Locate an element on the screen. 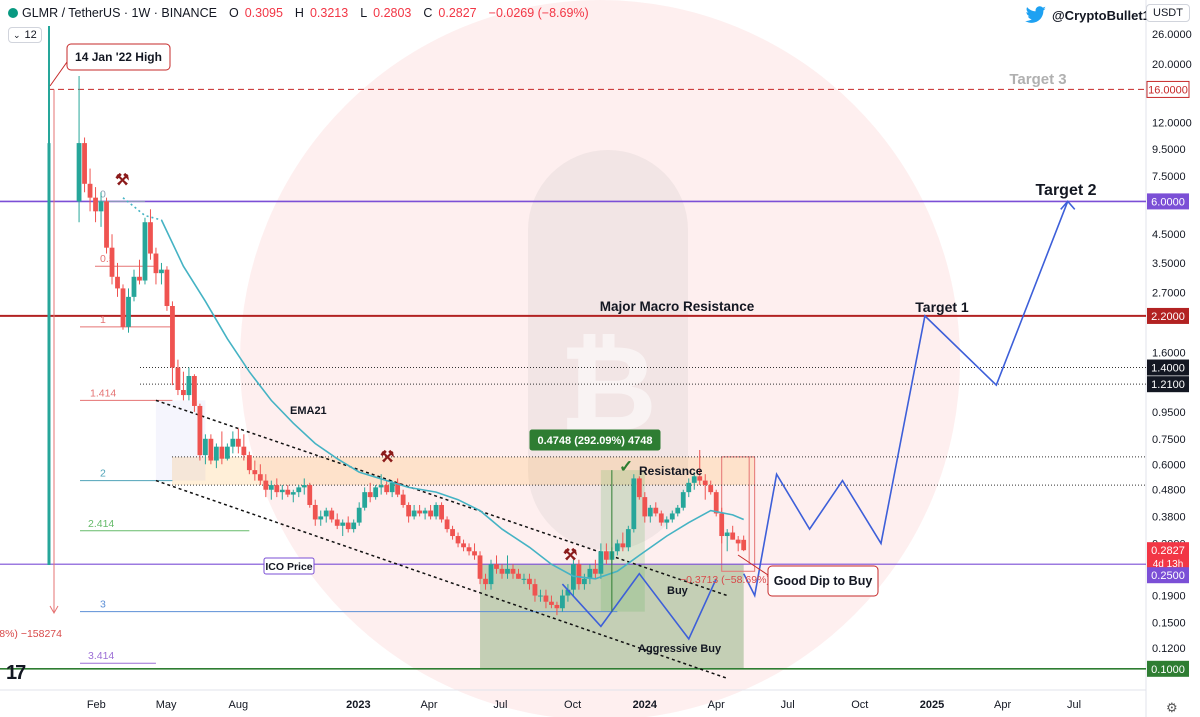 Image resolution: width=1200 pixels, height=717 pixels. ico-price-callout-box is located at coordinates (289, 566).